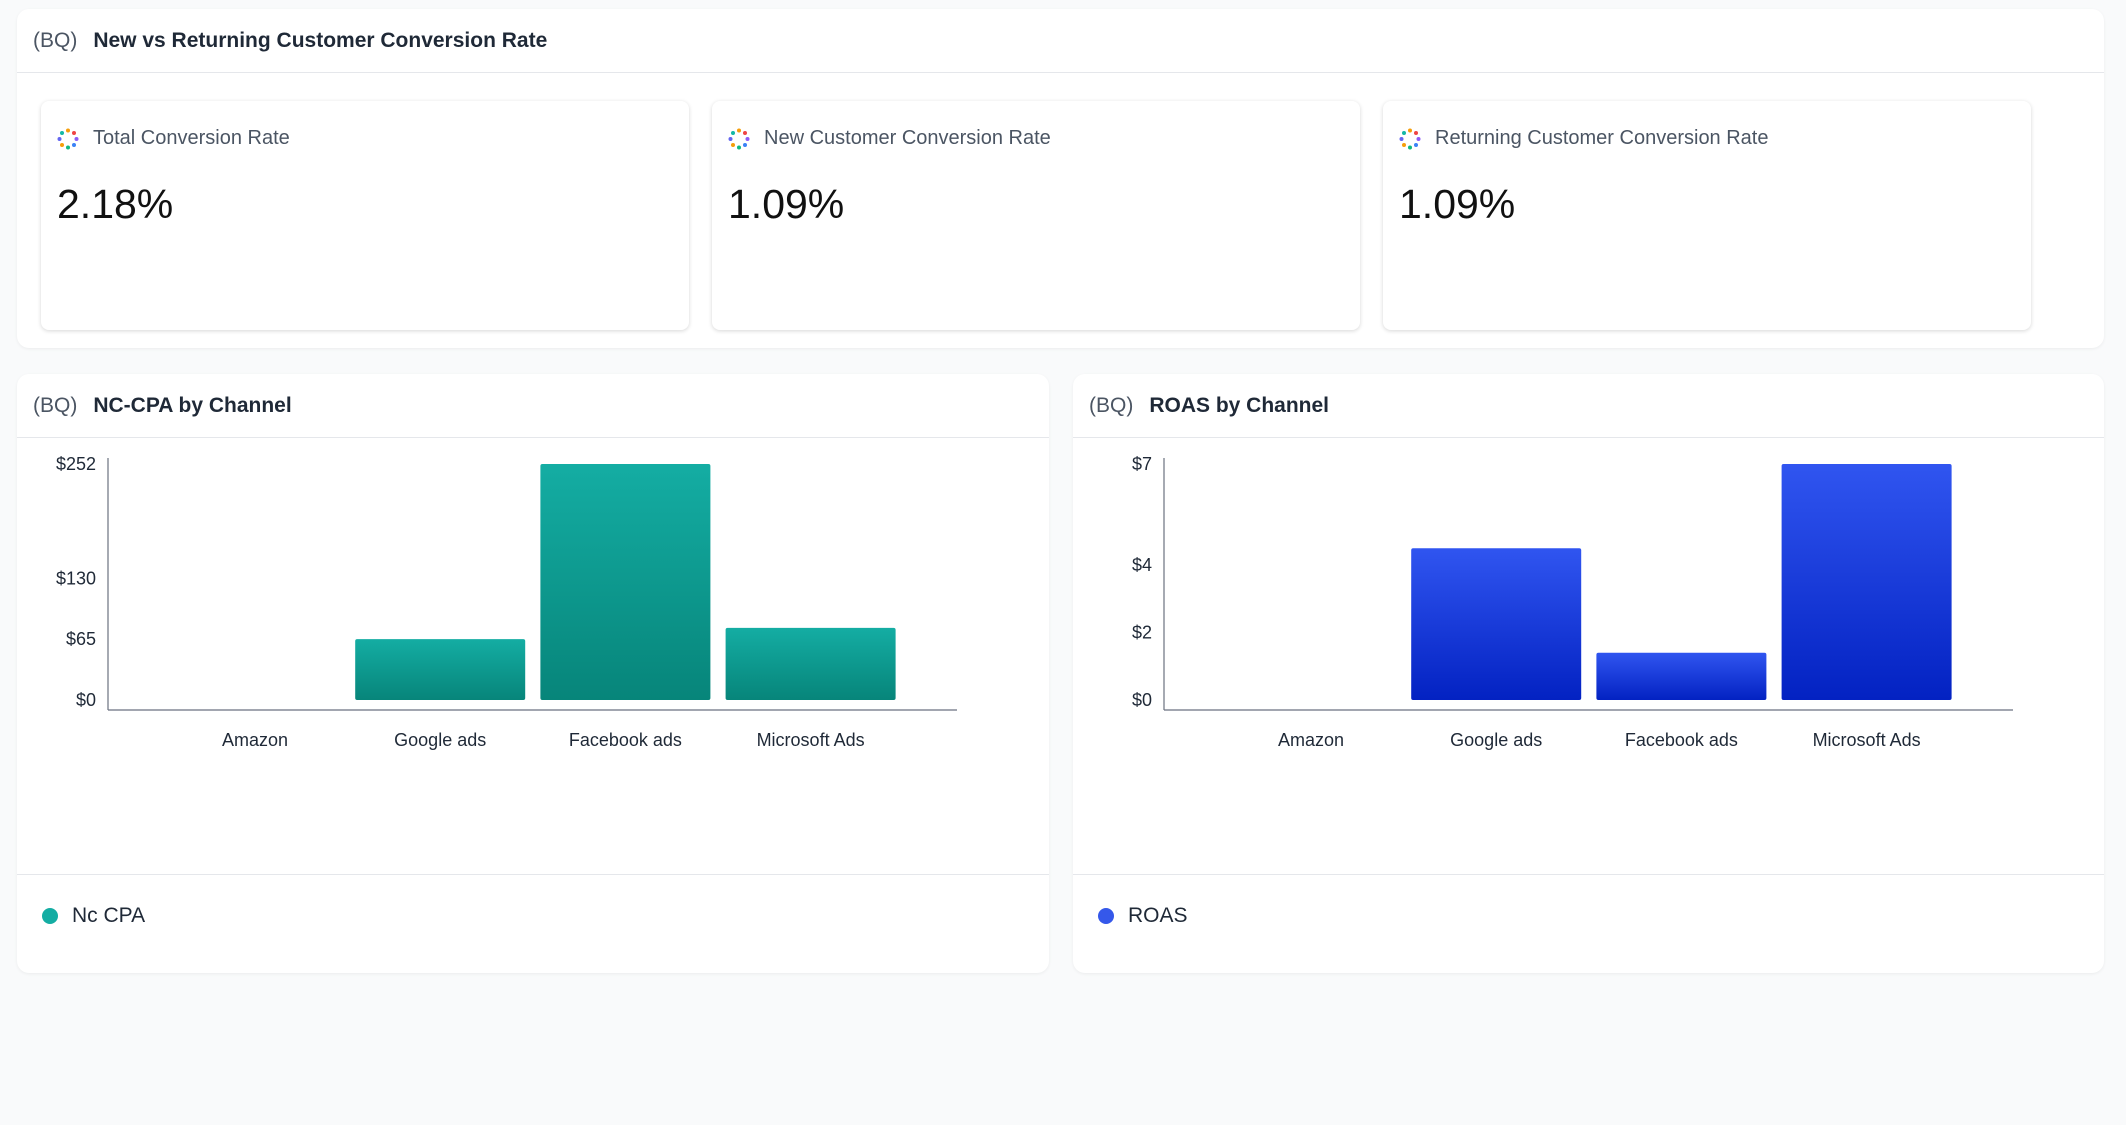  I want to click on chart-legend: Nc CPA, so click(93, 916).